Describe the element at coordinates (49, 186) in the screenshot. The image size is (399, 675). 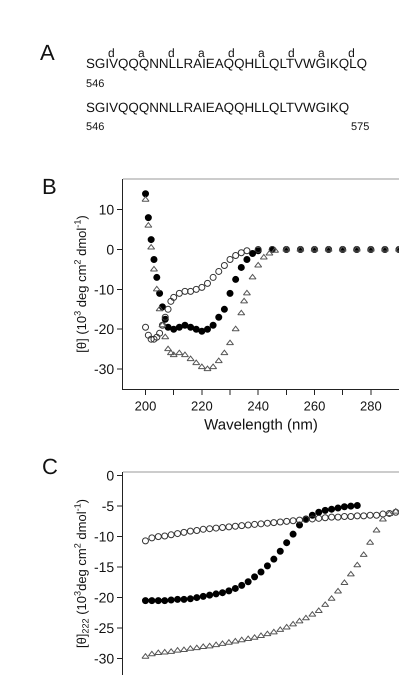
I see `text: B` at that location.